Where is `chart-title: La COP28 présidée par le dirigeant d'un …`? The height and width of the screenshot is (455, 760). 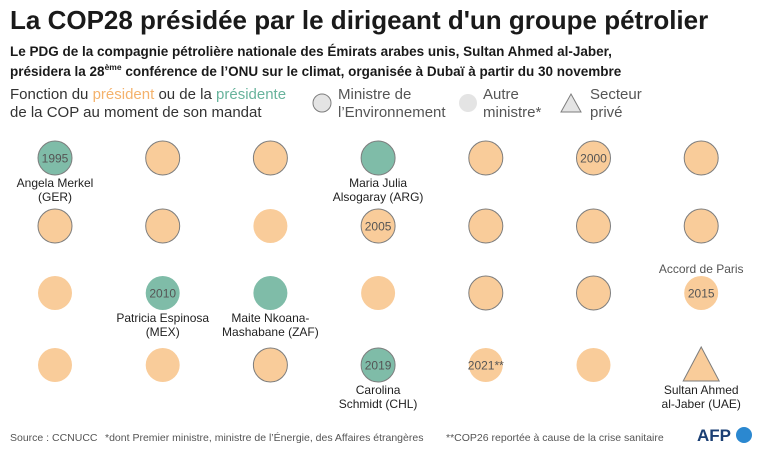
chart-title: La COP28 présidée par le dirigeant d'un … is located at coordinates (359, 20).